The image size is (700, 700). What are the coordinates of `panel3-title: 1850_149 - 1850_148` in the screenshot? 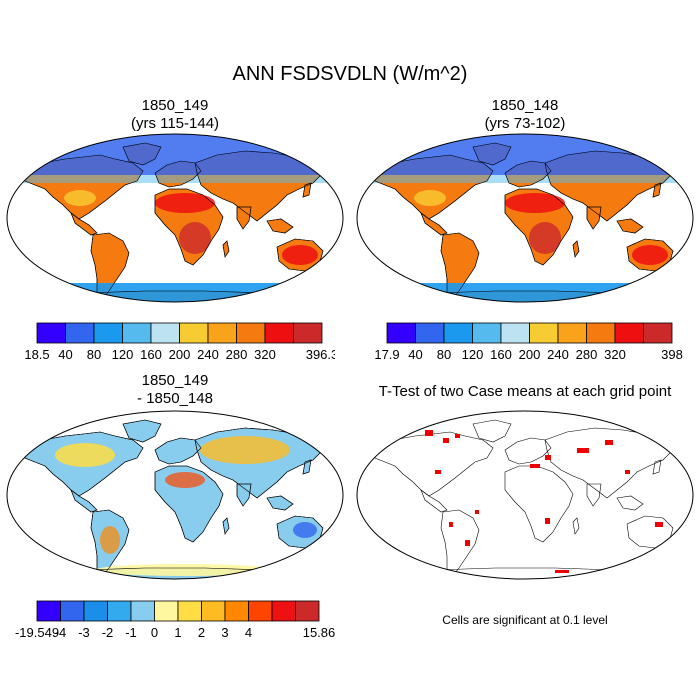 It's located at (175, 390).